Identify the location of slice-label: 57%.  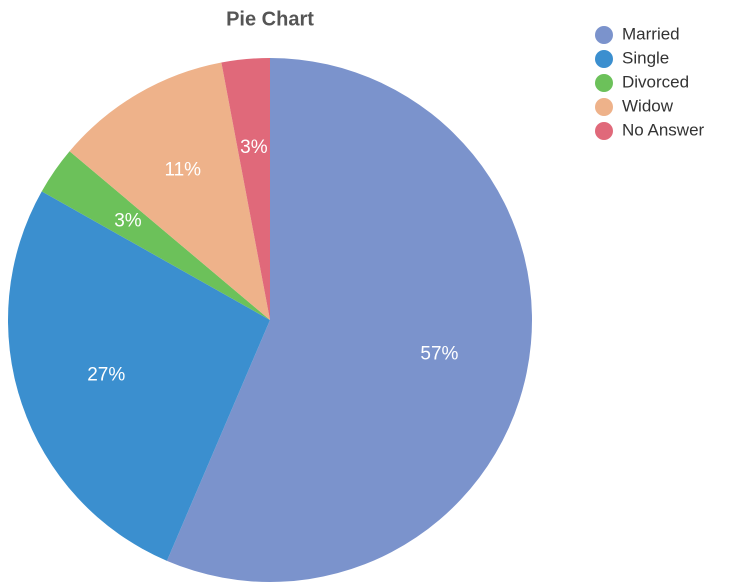
(439, 354).